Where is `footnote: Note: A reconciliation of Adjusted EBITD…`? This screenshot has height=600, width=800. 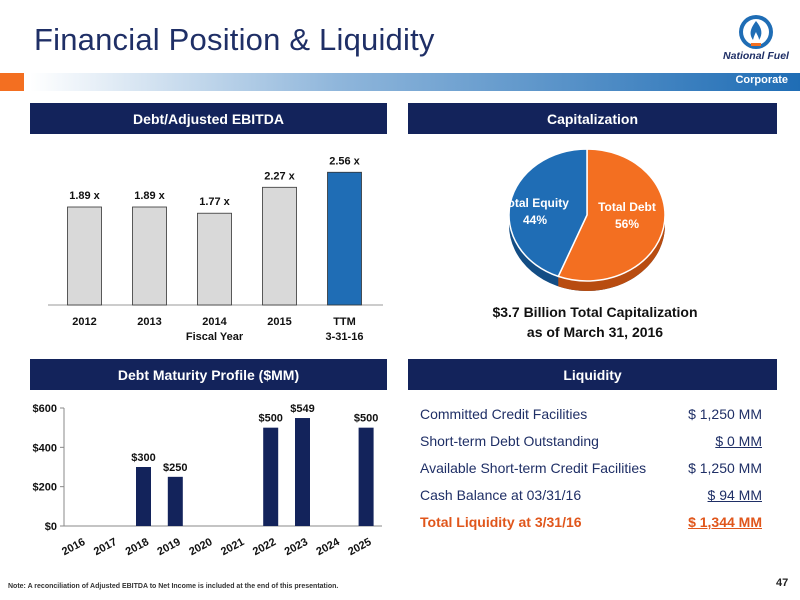
footnote: Note: A reconciliation of Adjusted EBITD… is located at coordinates (173, 586).